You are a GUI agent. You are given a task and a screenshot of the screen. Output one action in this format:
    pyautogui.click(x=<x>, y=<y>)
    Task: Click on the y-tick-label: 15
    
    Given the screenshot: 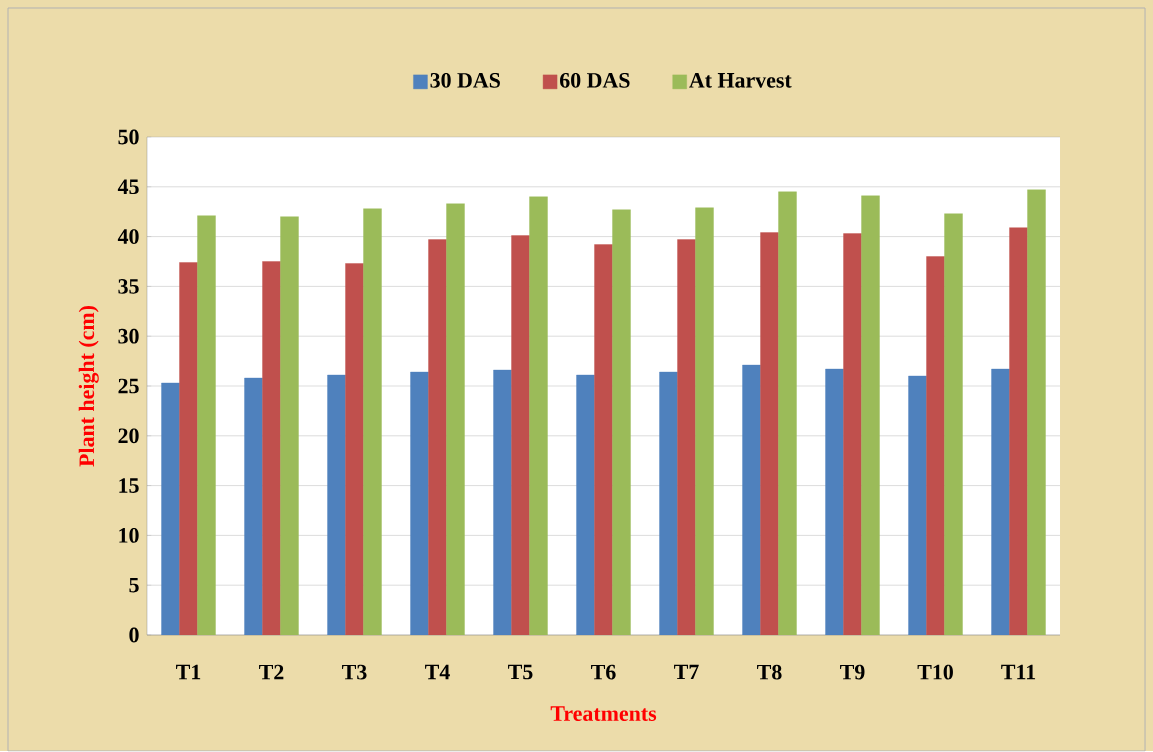 What is the action you would take?
    pyautogui.click(x=129, y=486)
    